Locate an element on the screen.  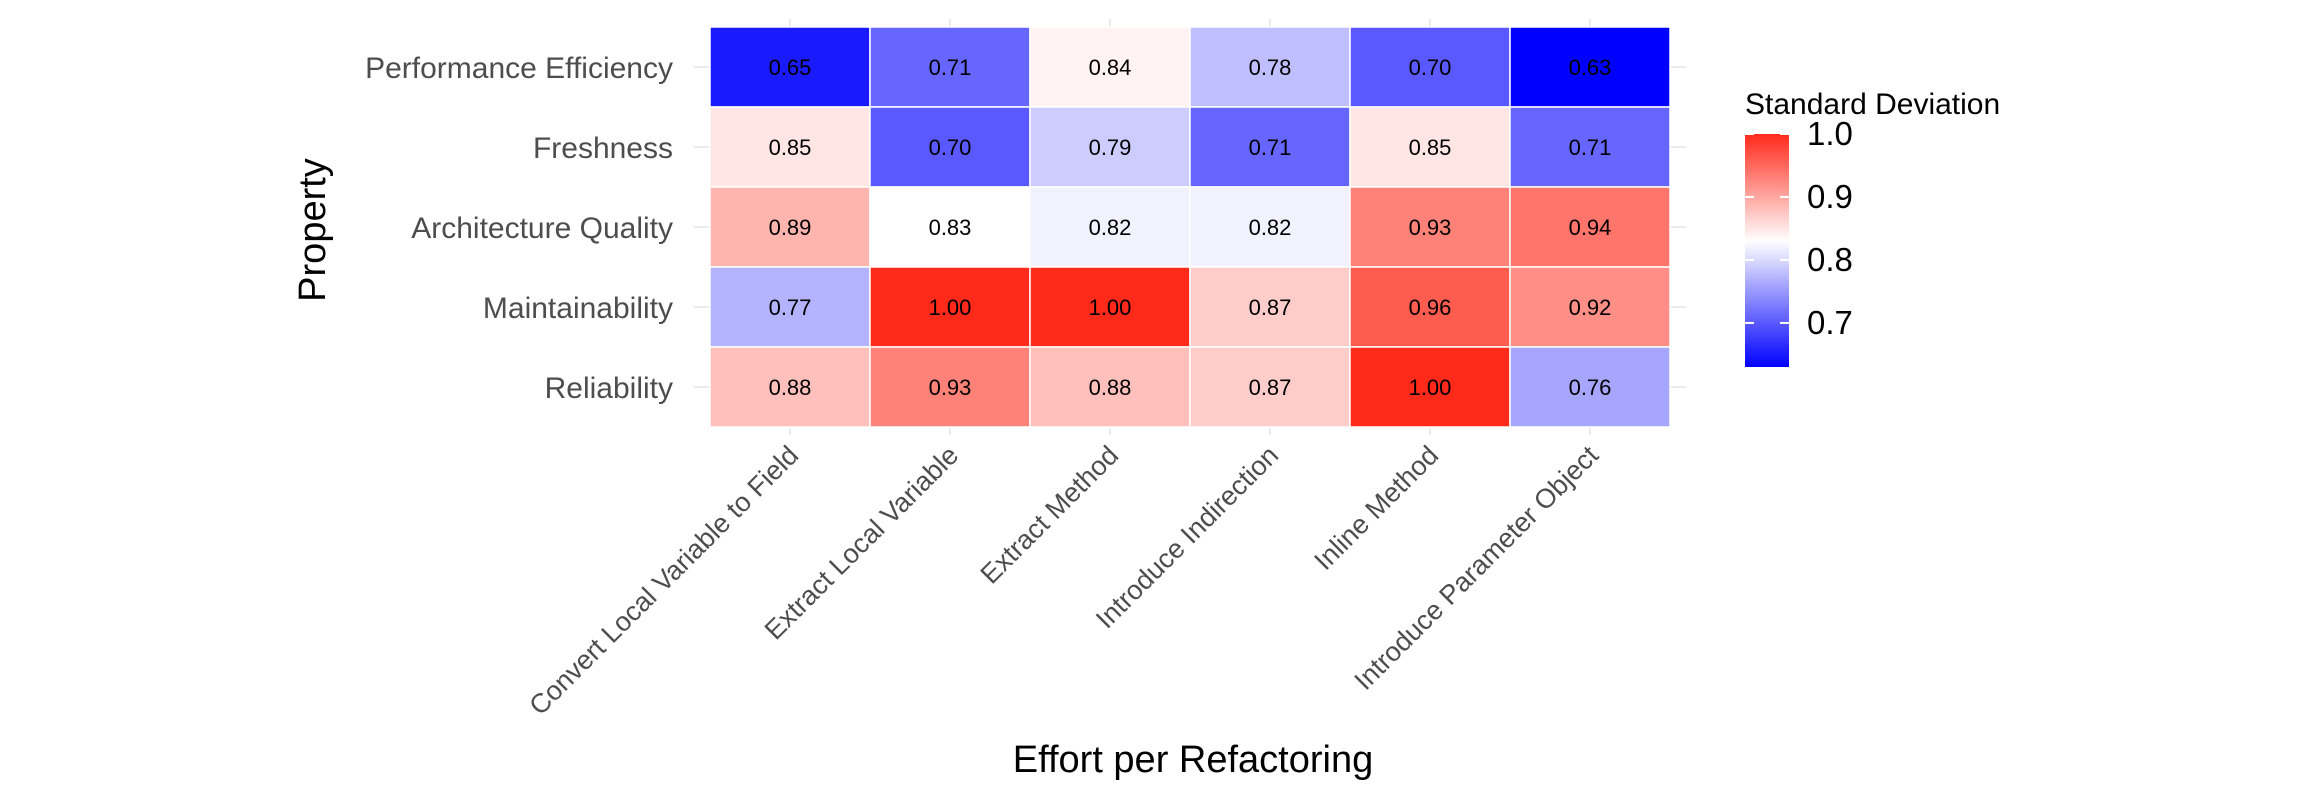
cell-value-label: 0.94 is located at coordinates (1590, 227).